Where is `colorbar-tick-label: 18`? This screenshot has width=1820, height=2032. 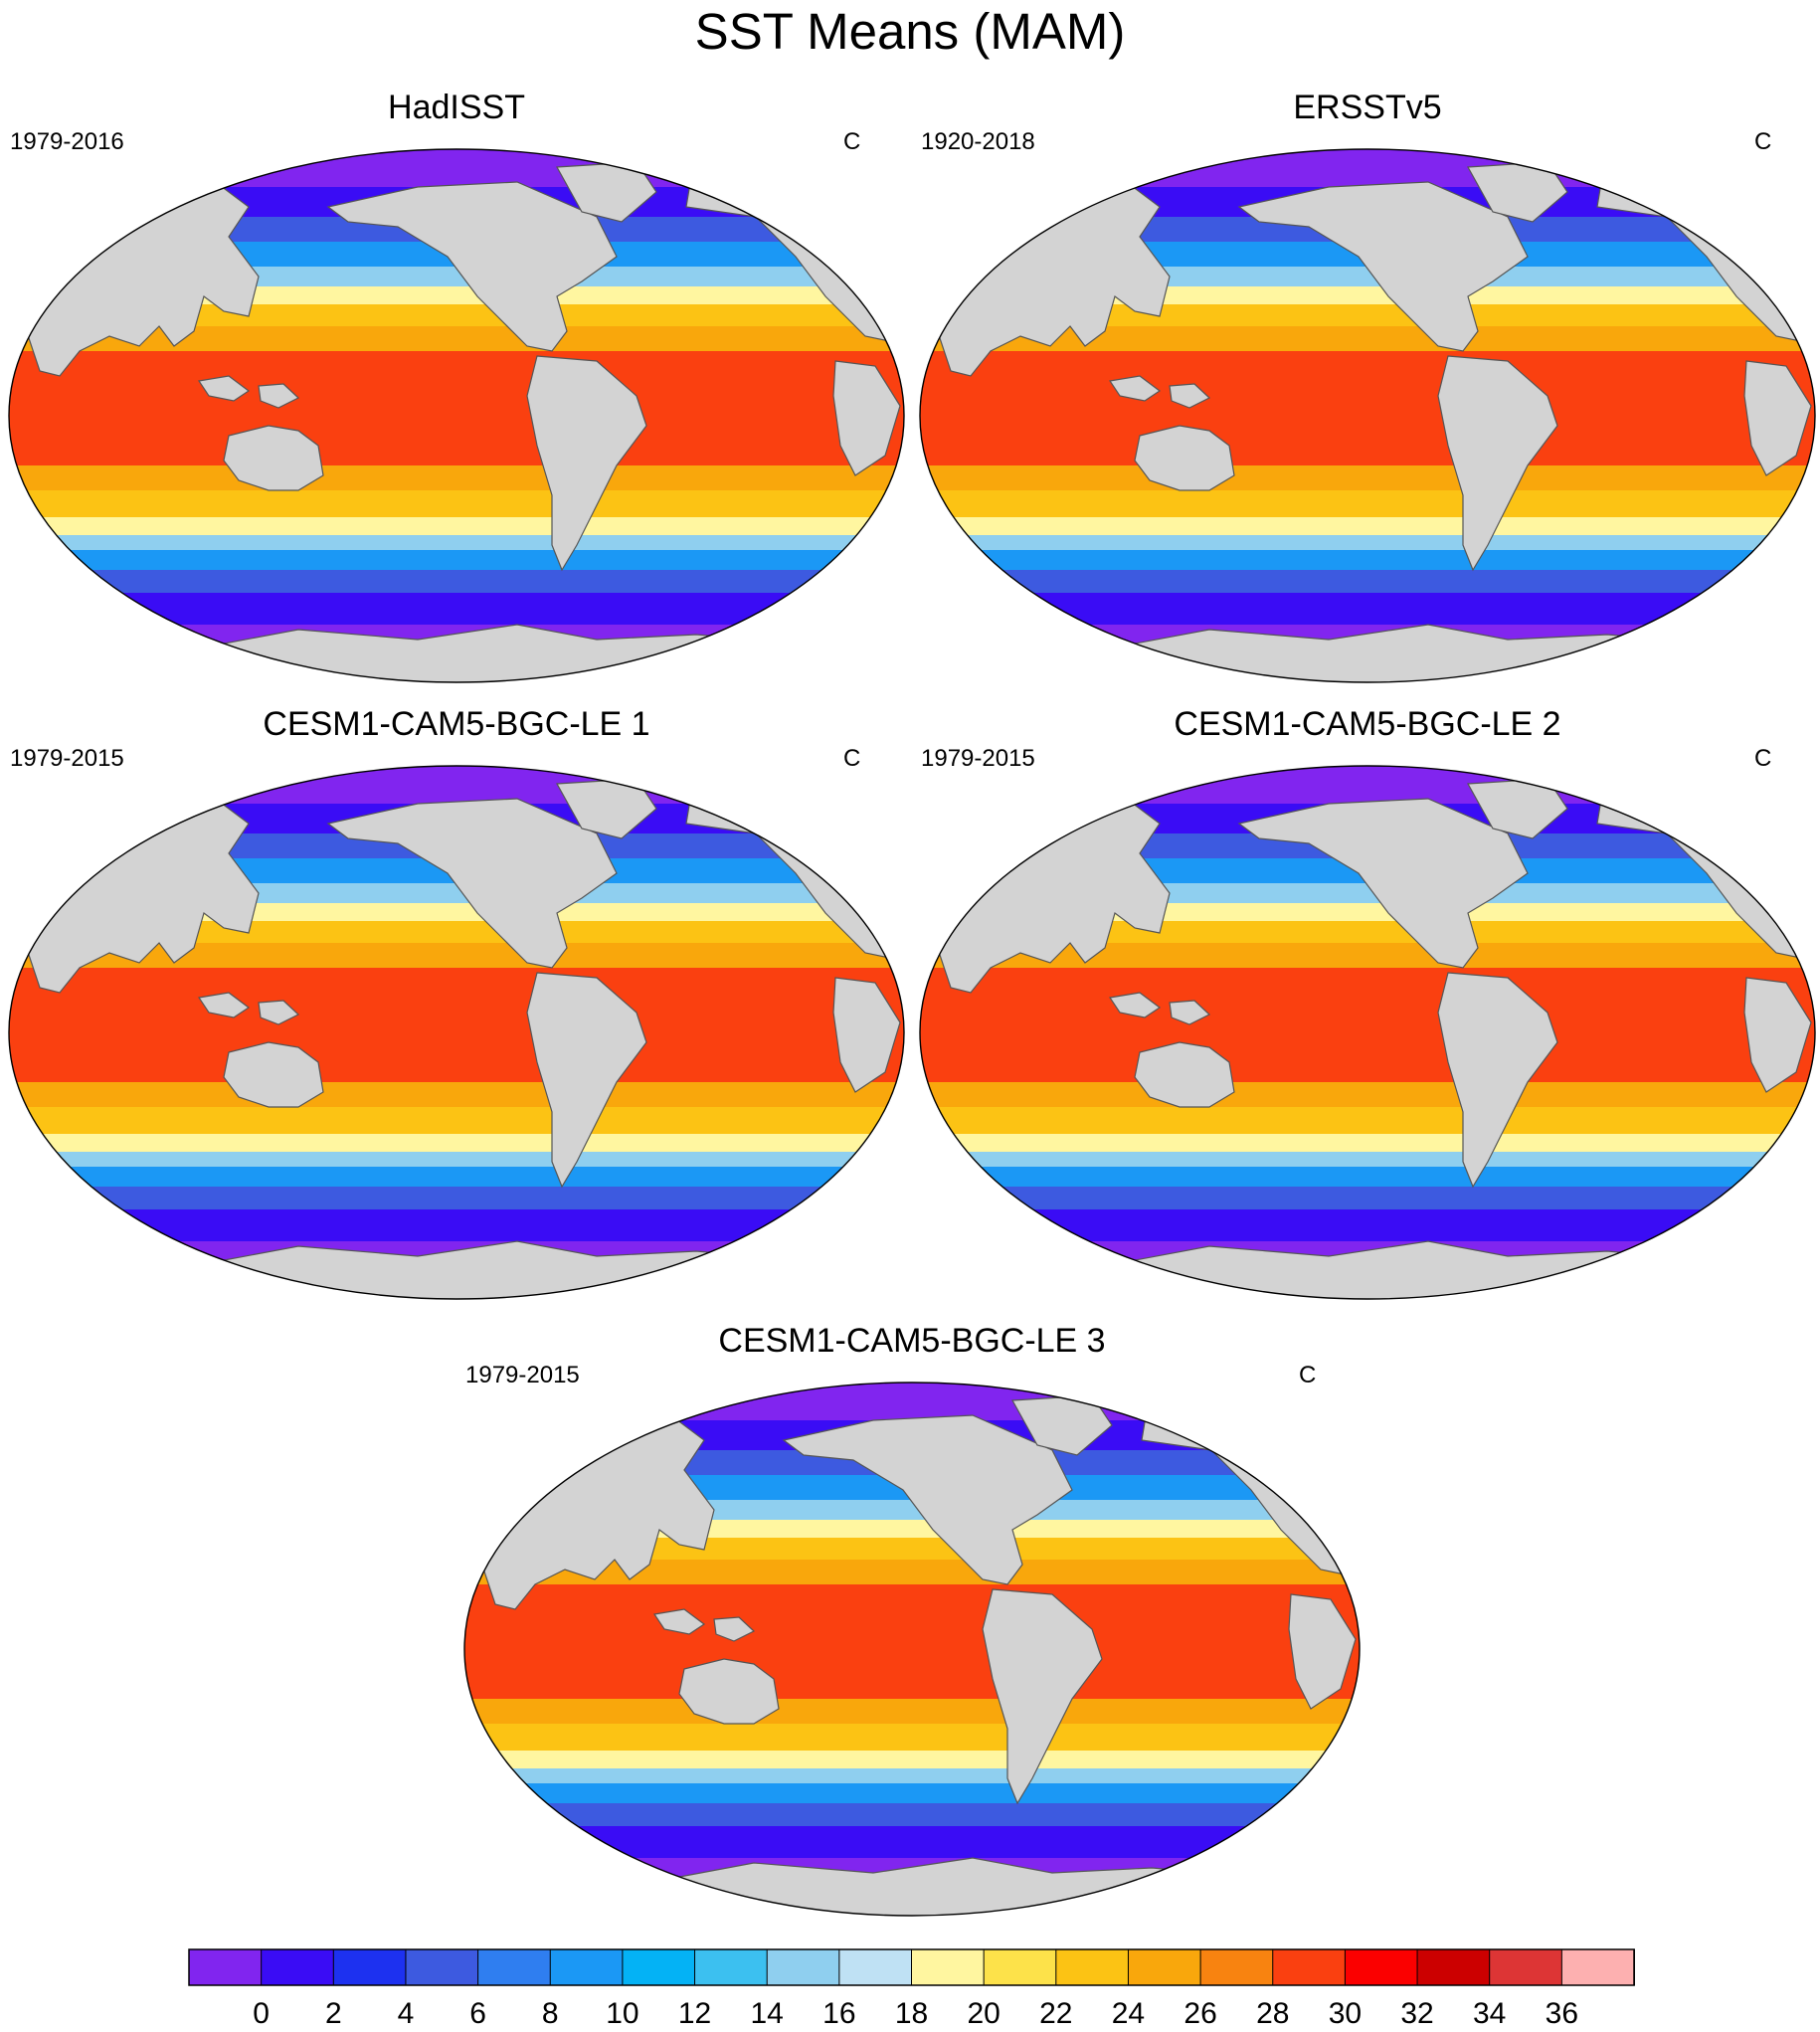 colorbar-tick-label: 18 is located at coordinates (911, 2013).